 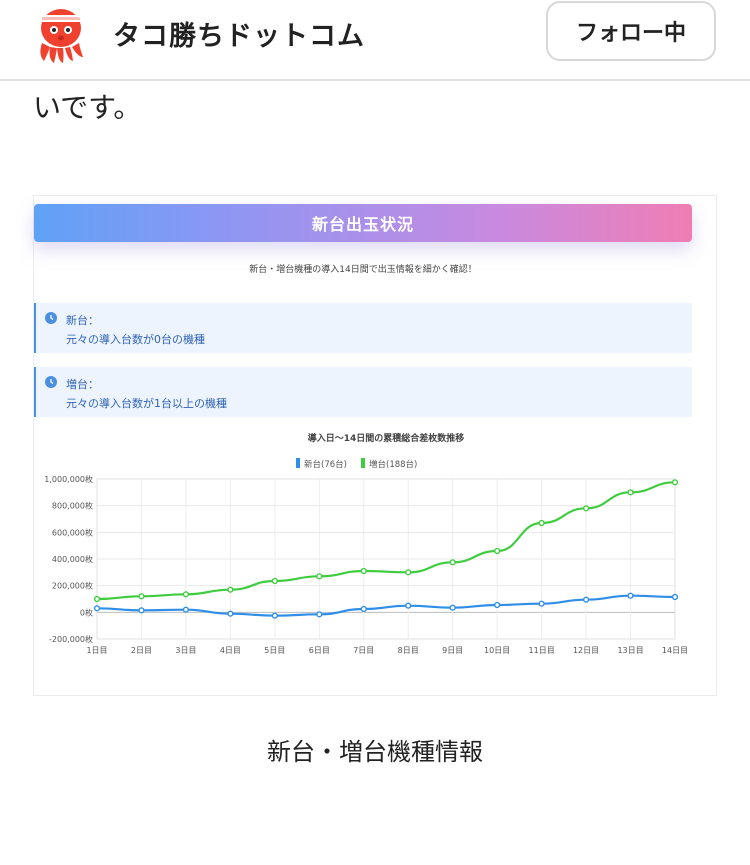 I want to click on x-tick-label: 13日目, so click(x=630, y=650).